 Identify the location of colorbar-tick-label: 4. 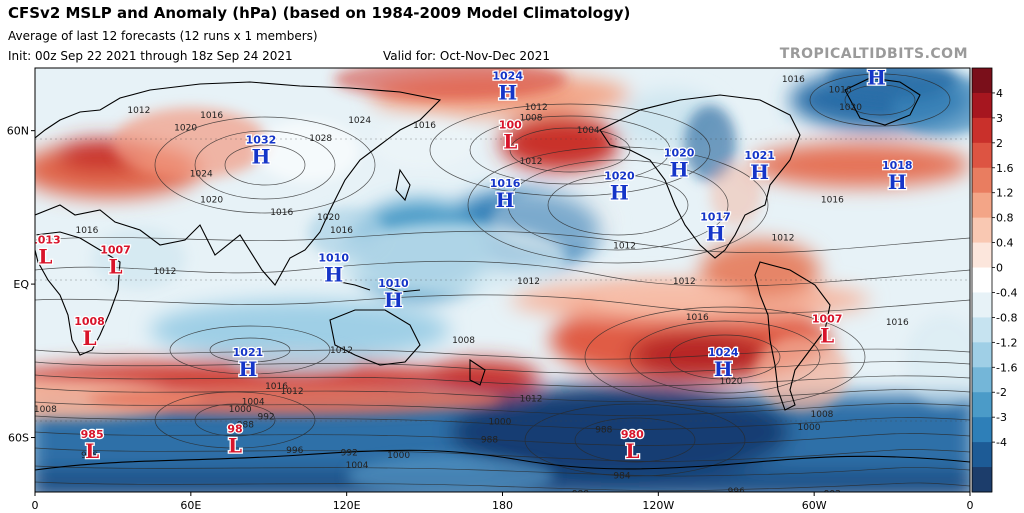
(999, 93).